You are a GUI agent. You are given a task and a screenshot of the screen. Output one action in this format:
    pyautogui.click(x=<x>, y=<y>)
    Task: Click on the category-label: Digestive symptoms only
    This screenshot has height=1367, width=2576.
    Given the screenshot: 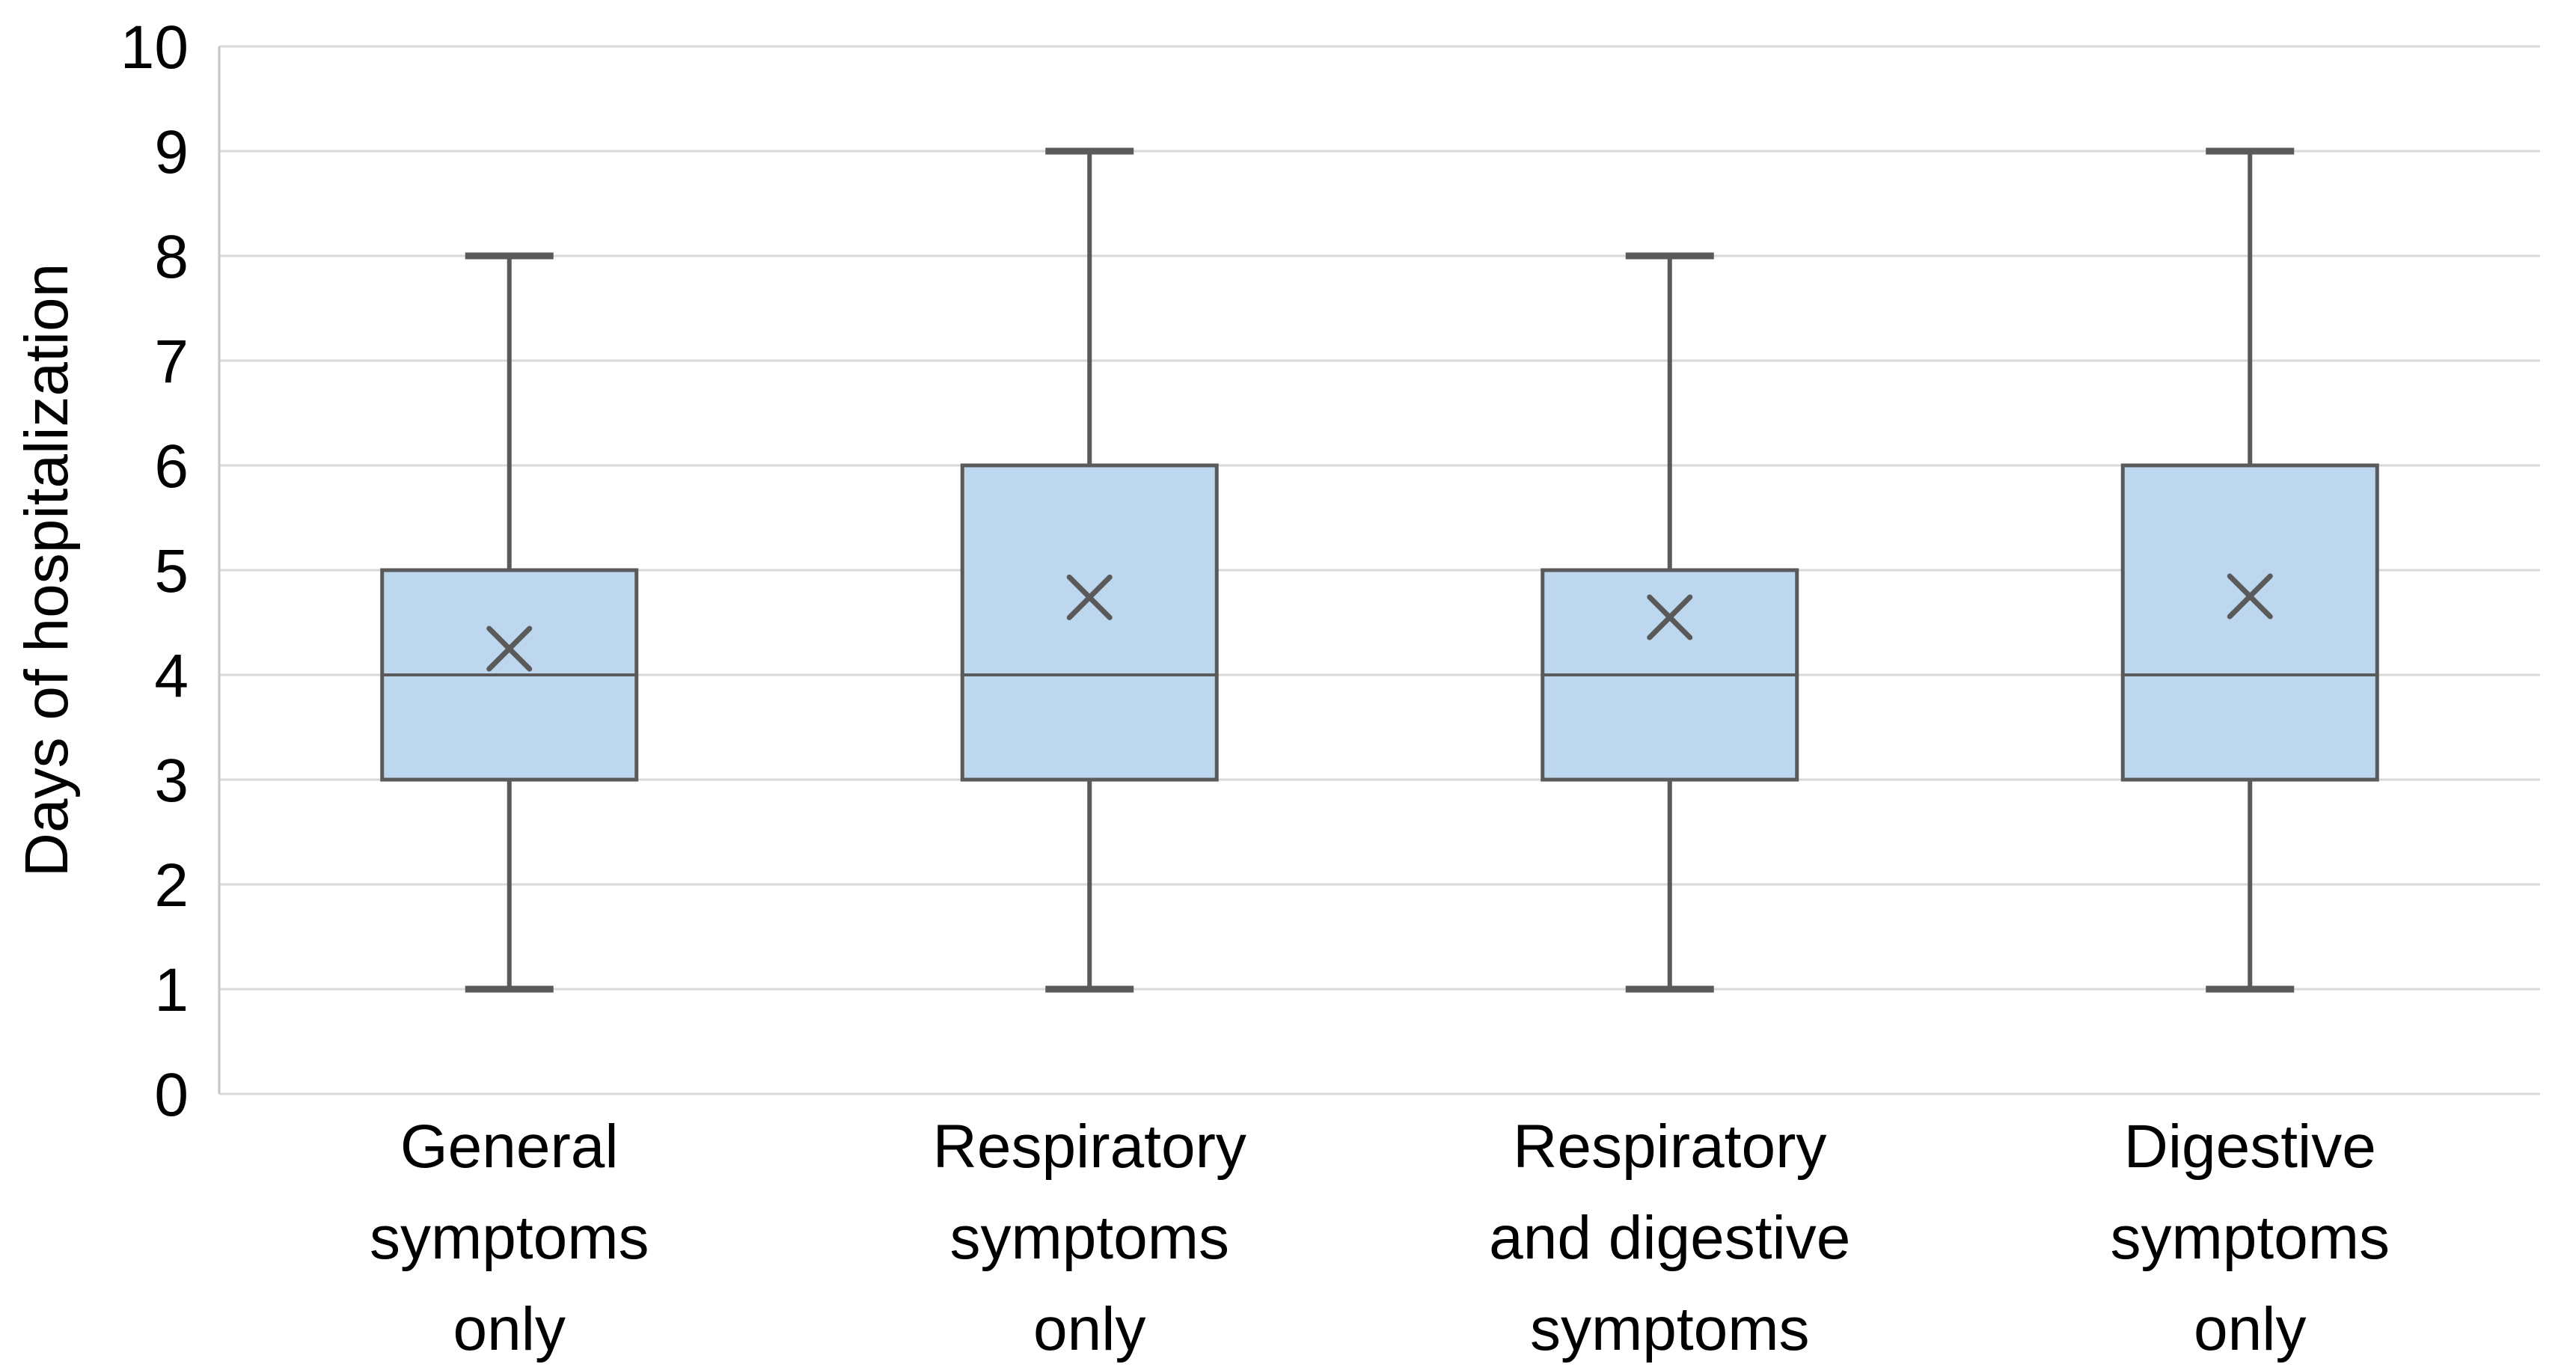 What is the action you would take?
    pyautogui.click(x=2250, y=1238)
    